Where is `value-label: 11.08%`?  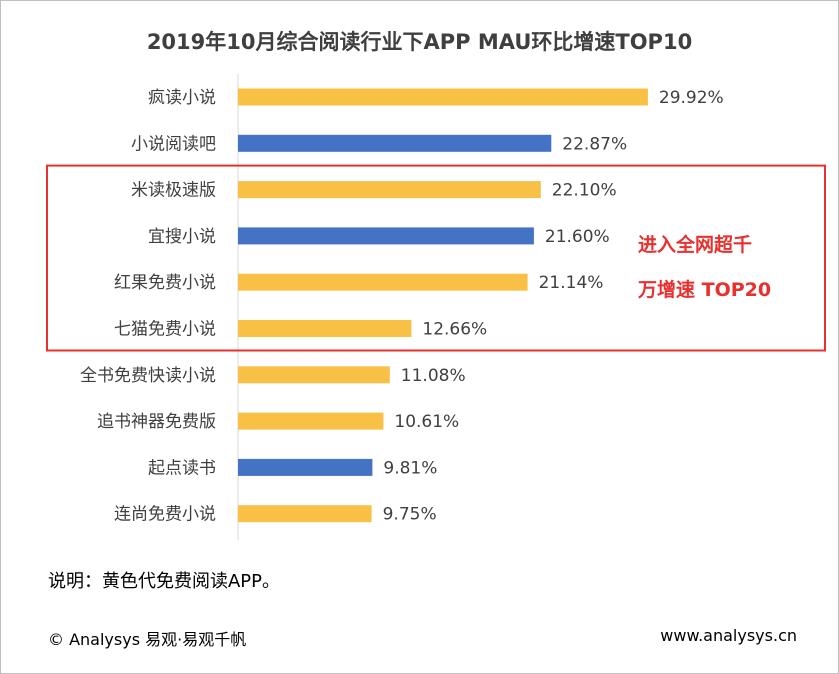 value-label: 11.08% is located at coordinates (433, 376).